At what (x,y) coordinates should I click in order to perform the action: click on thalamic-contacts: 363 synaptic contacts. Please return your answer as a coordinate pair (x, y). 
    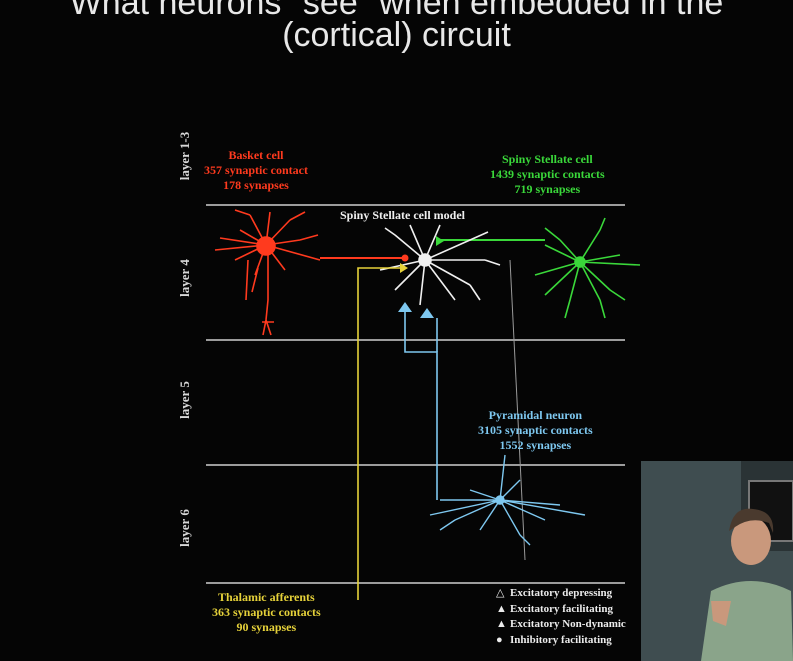
    Looking at the image, I should click on (266, 612).